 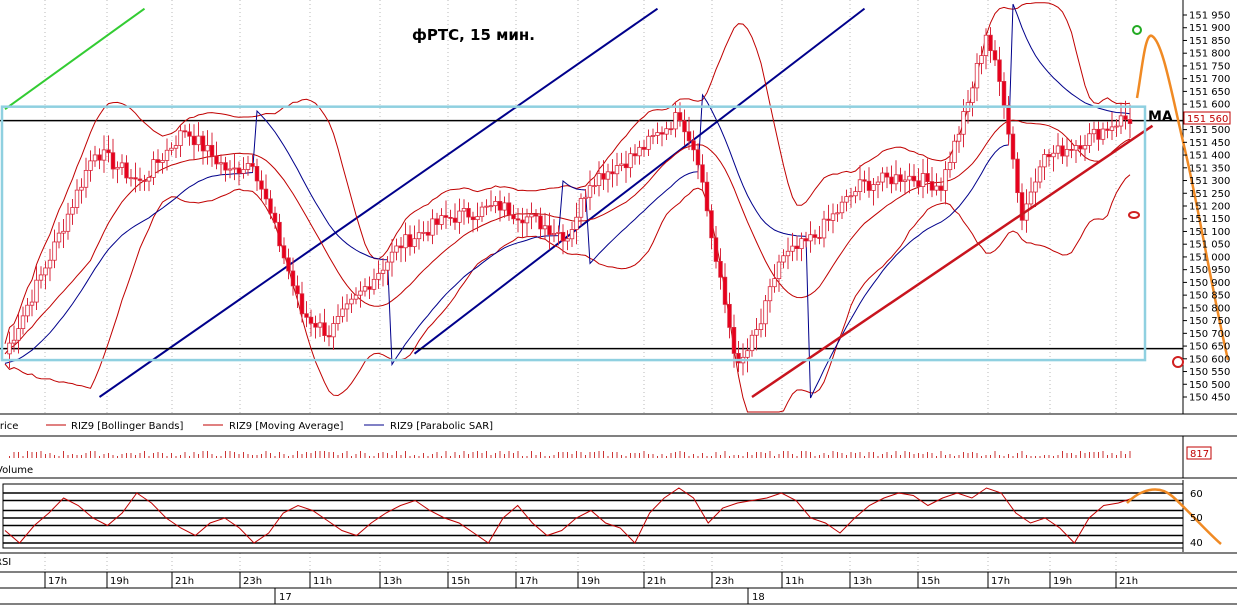 What do you see at coordinates (1209, 219) in the screenshot?
I see `price-tick-label: 151 150` at bounding box center [1209, 219].